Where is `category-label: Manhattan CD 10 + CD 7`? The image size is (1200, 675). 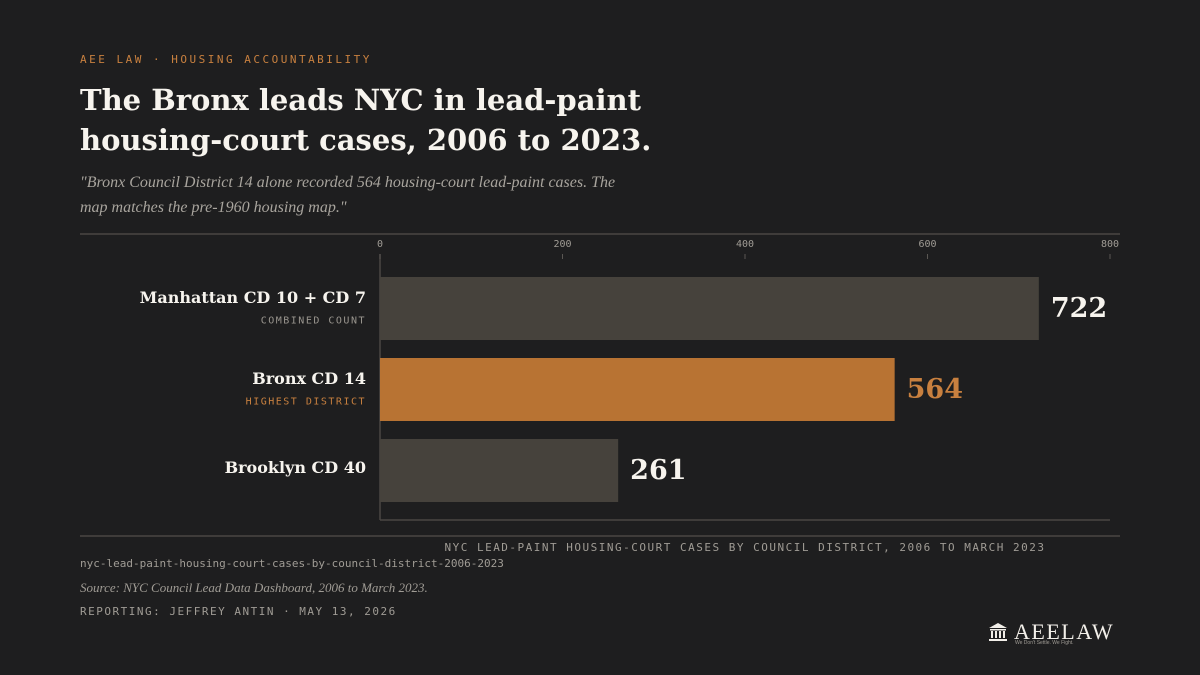 category-label: Manhattan CD 10 + CD 7 is located at coordinates (253, 297).